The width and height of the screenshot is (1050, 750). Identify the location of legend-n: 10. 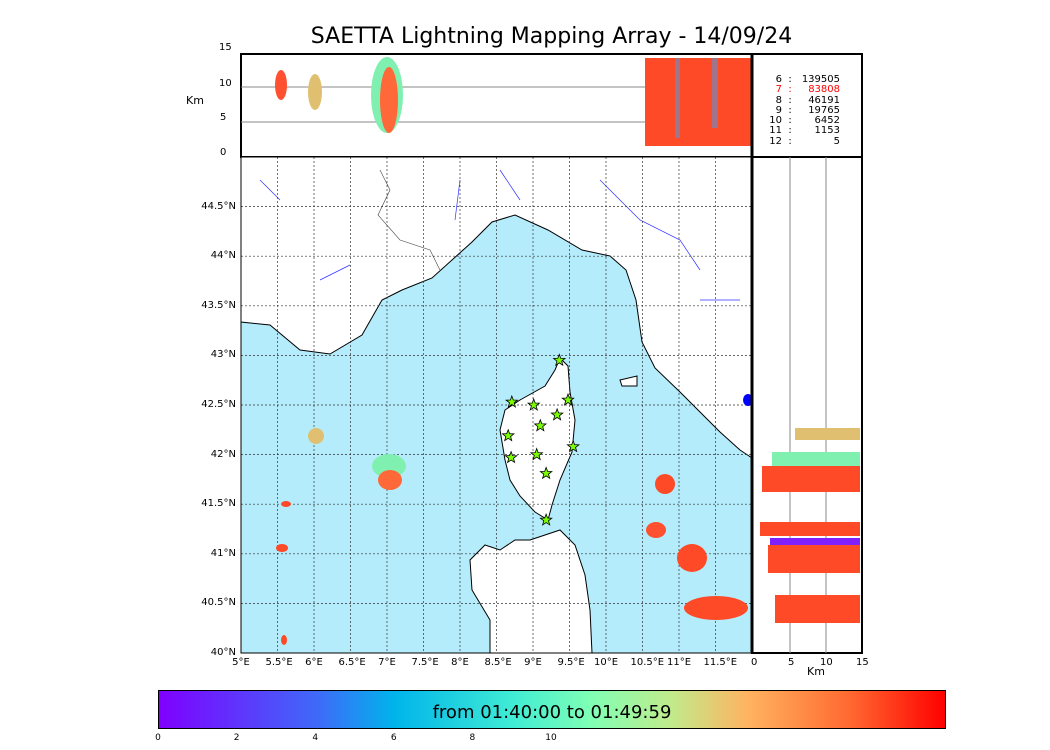
(775, 121).